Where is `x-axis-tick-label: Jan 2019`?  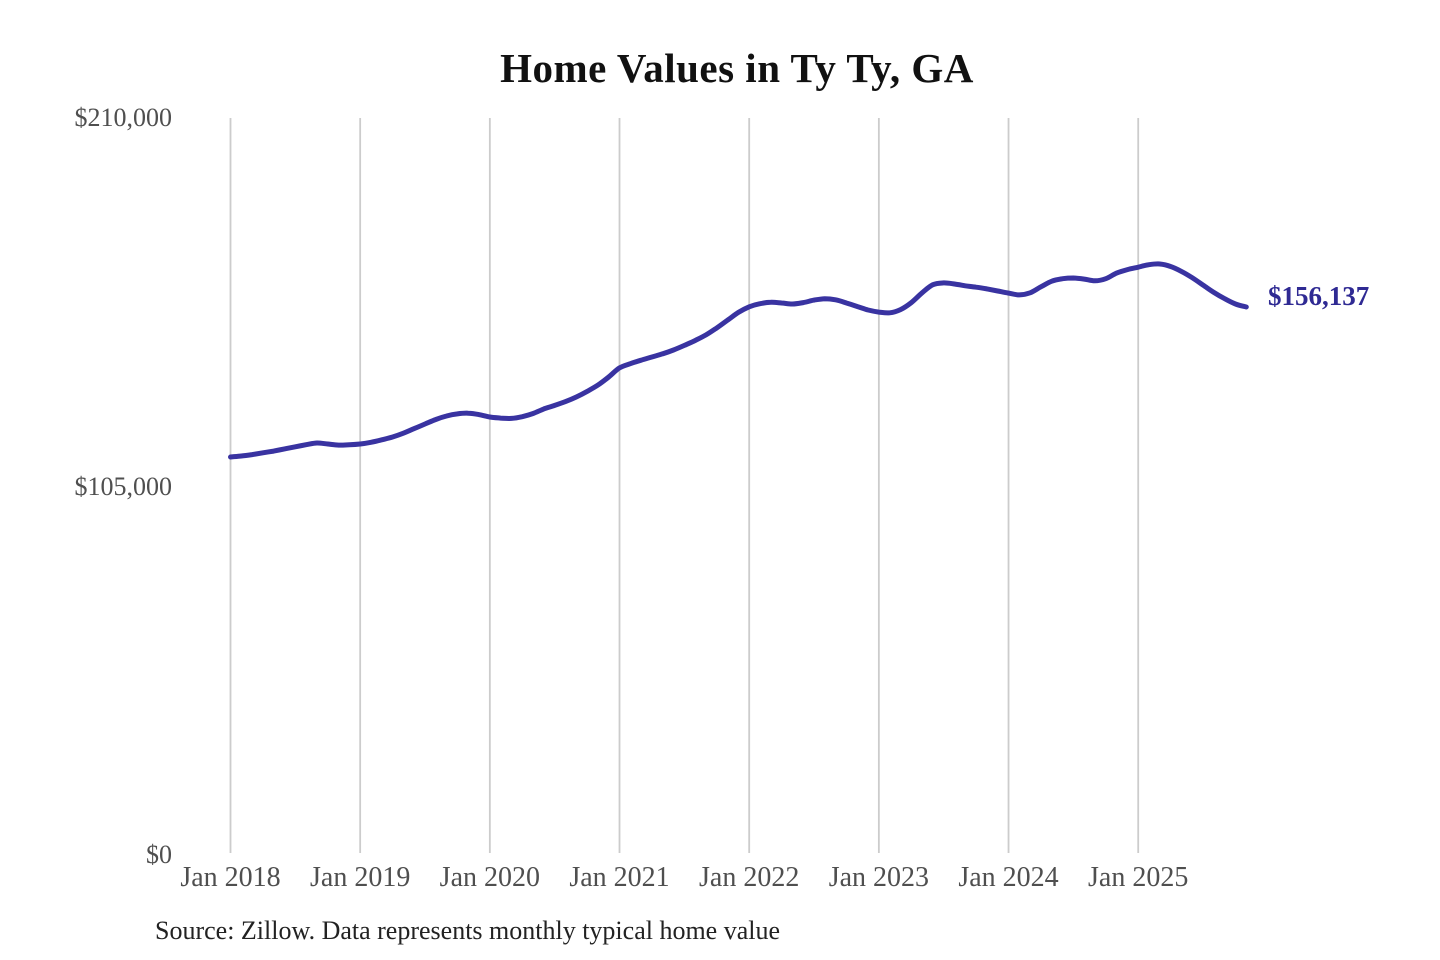 x-axis-tick-label: Jan 2019 is located at coordinates (360, 877).